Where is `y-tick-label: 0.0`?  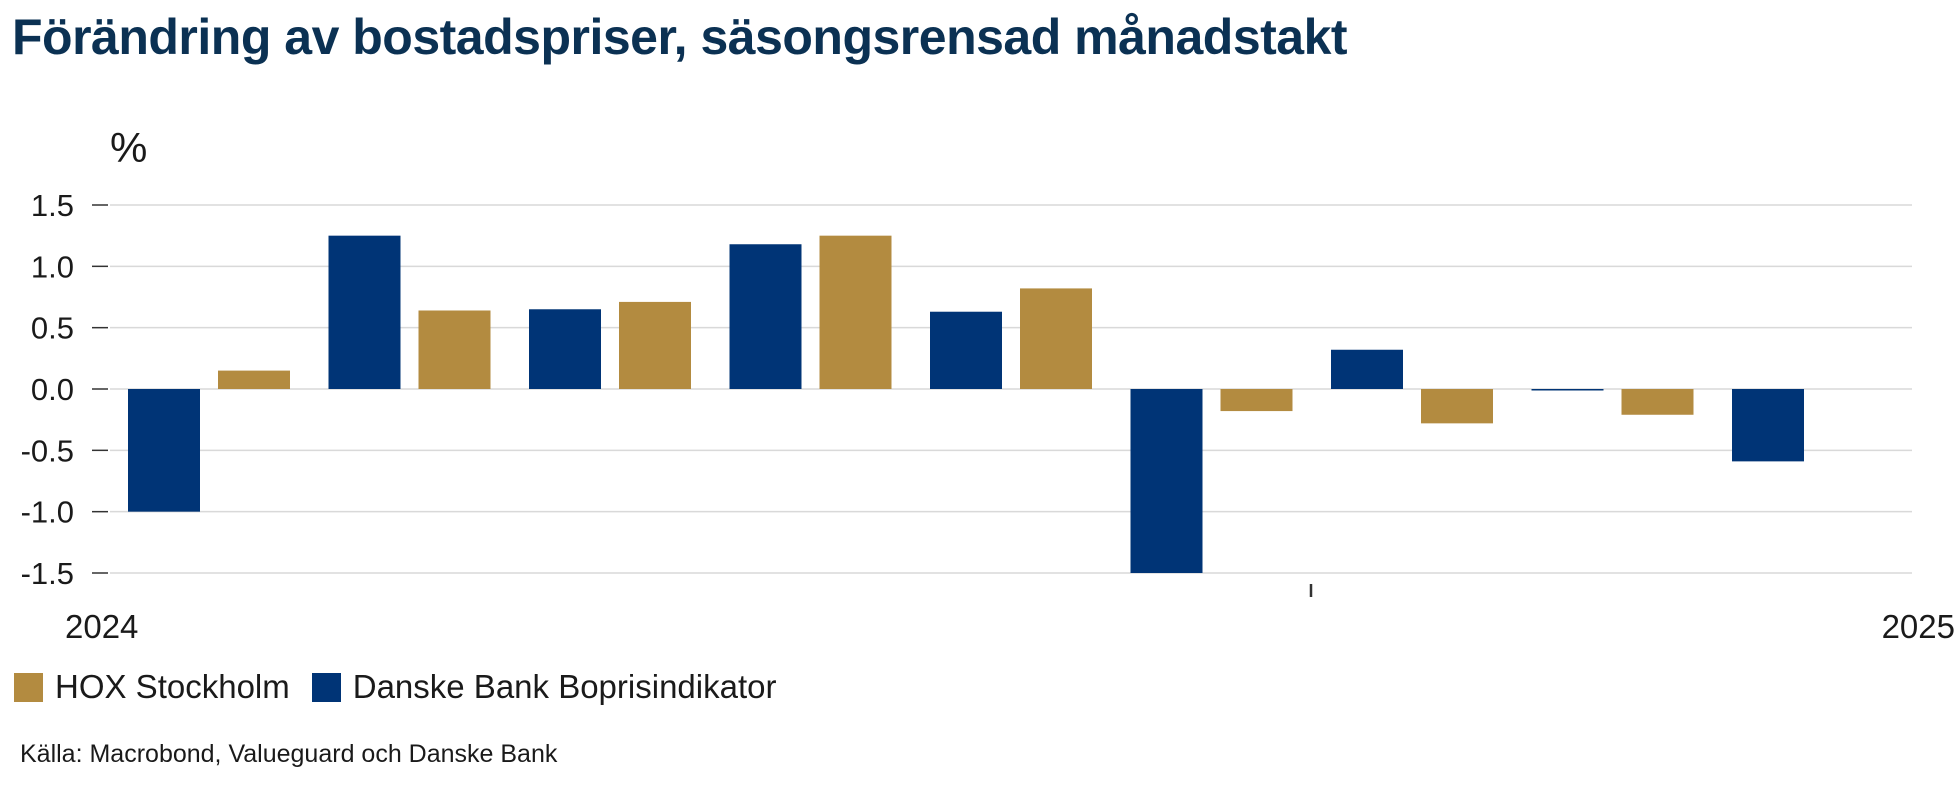
y-tick-label: 0.0 is located at coordinates (52, 389).